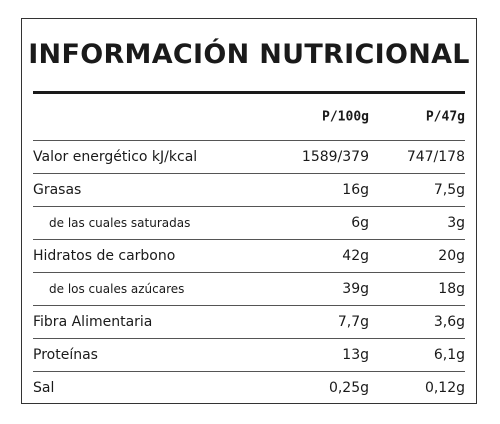 Image resolution: width=500 pixels, height=424 pixels. I want to click on title-rule, so click(249, 92).